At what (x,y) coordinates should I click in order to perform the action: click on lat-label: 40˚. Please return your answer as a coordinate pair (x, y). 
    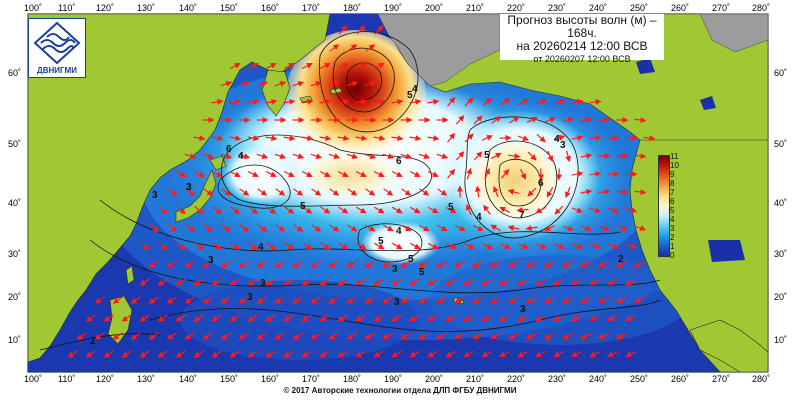
    Looking at the image, I should click on (14, 203).